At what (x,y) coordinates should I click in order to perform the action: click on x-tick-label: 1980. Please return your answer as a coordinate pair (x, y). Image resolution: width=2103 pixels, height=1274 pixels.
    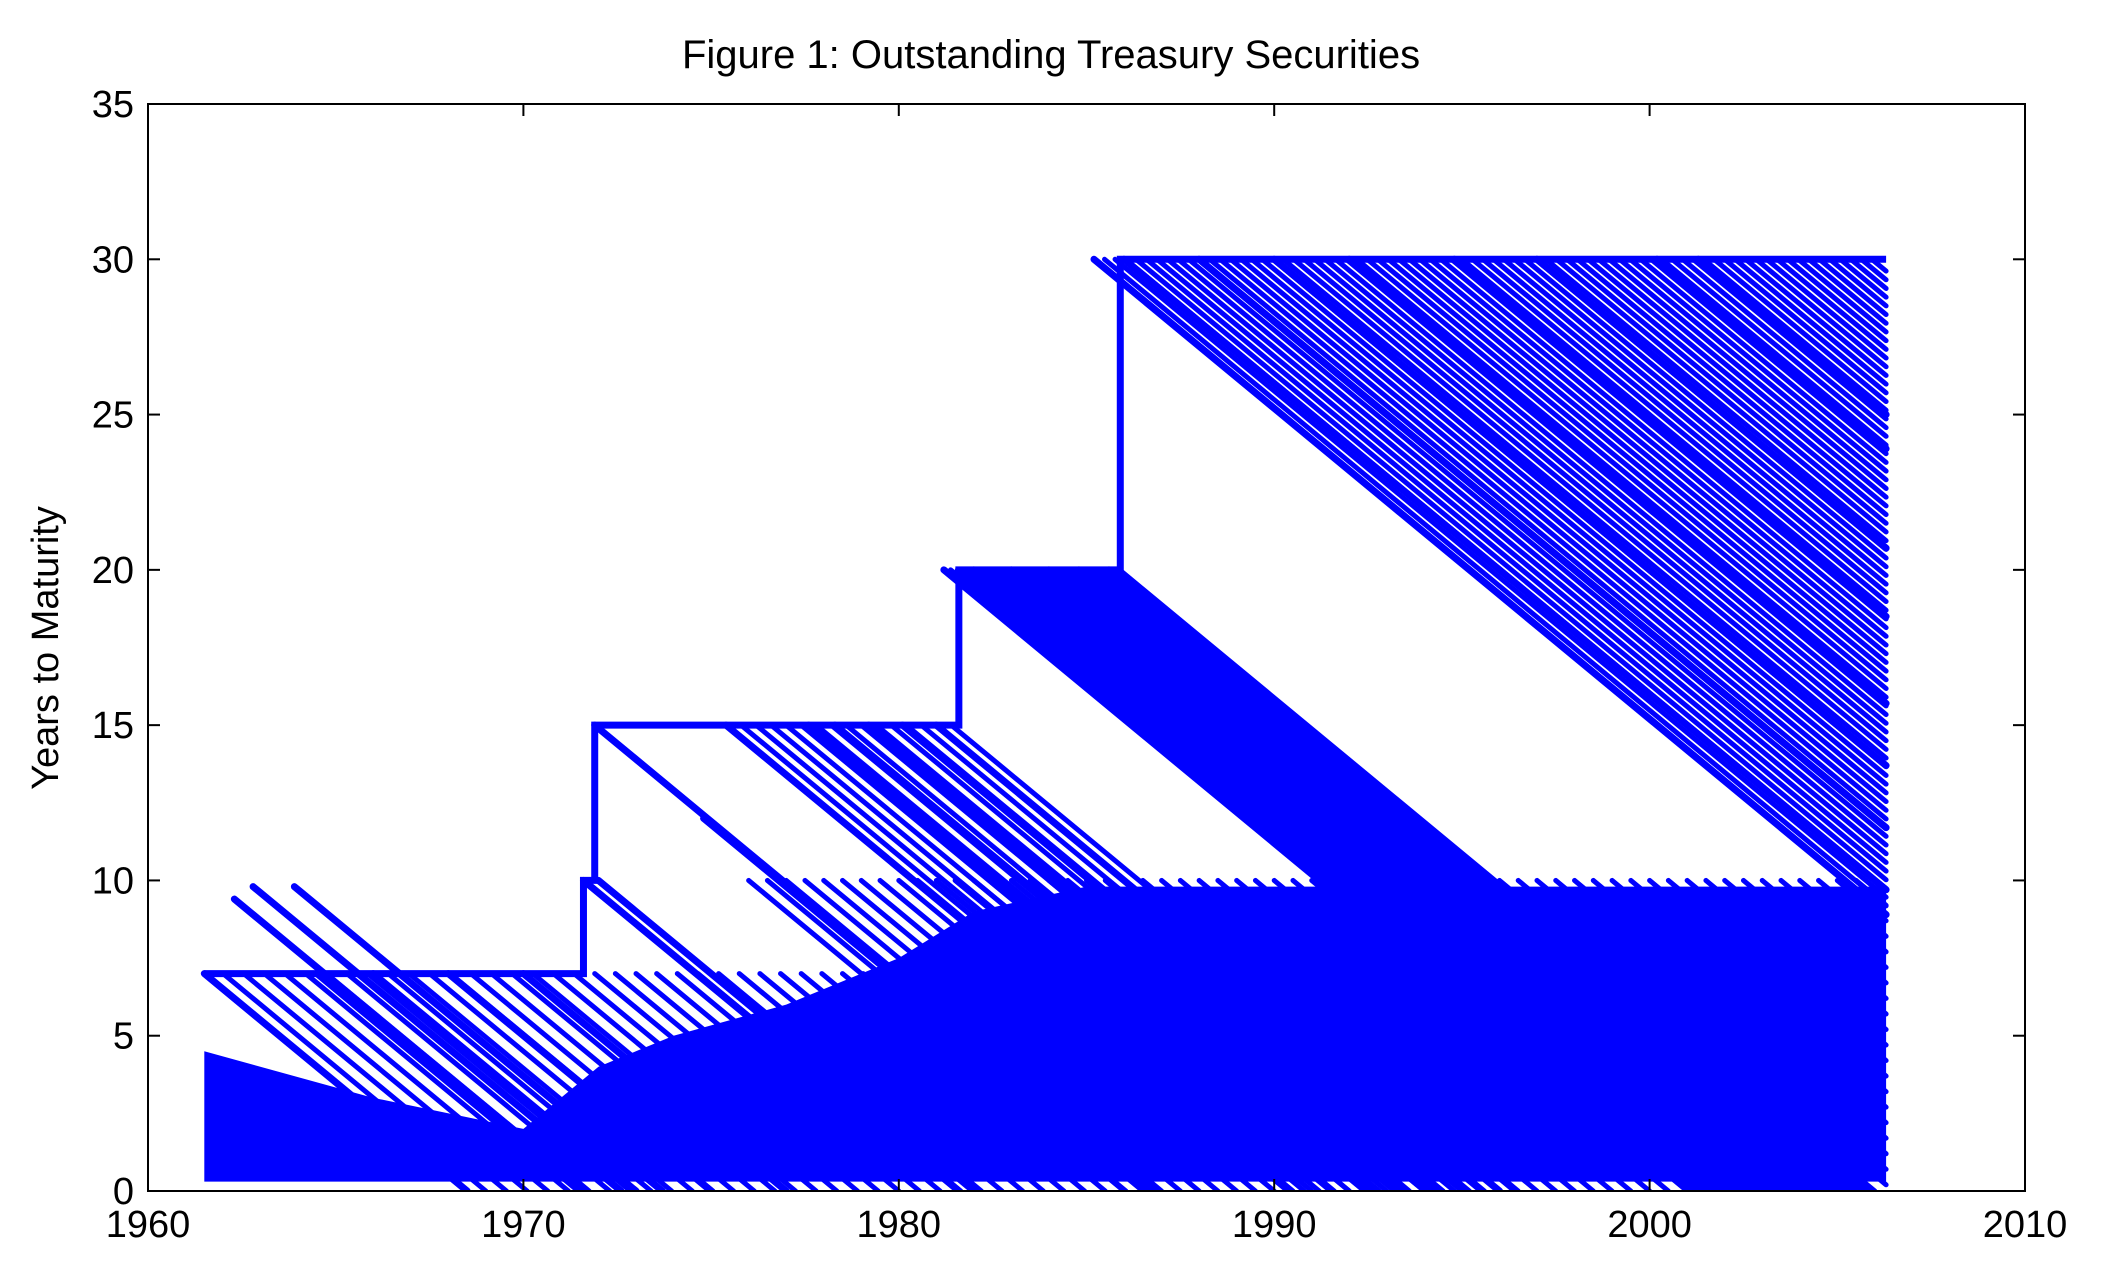
    Looking at the image, I should click on (899, 1225).